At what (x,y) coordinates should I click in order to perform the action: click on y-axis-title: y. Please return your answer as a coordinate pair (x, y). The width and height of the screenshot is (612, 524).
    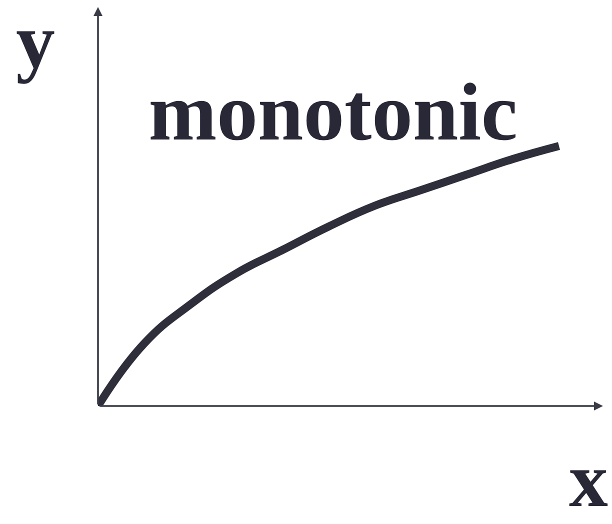
    Looking at the image, I should click on (35, 42).